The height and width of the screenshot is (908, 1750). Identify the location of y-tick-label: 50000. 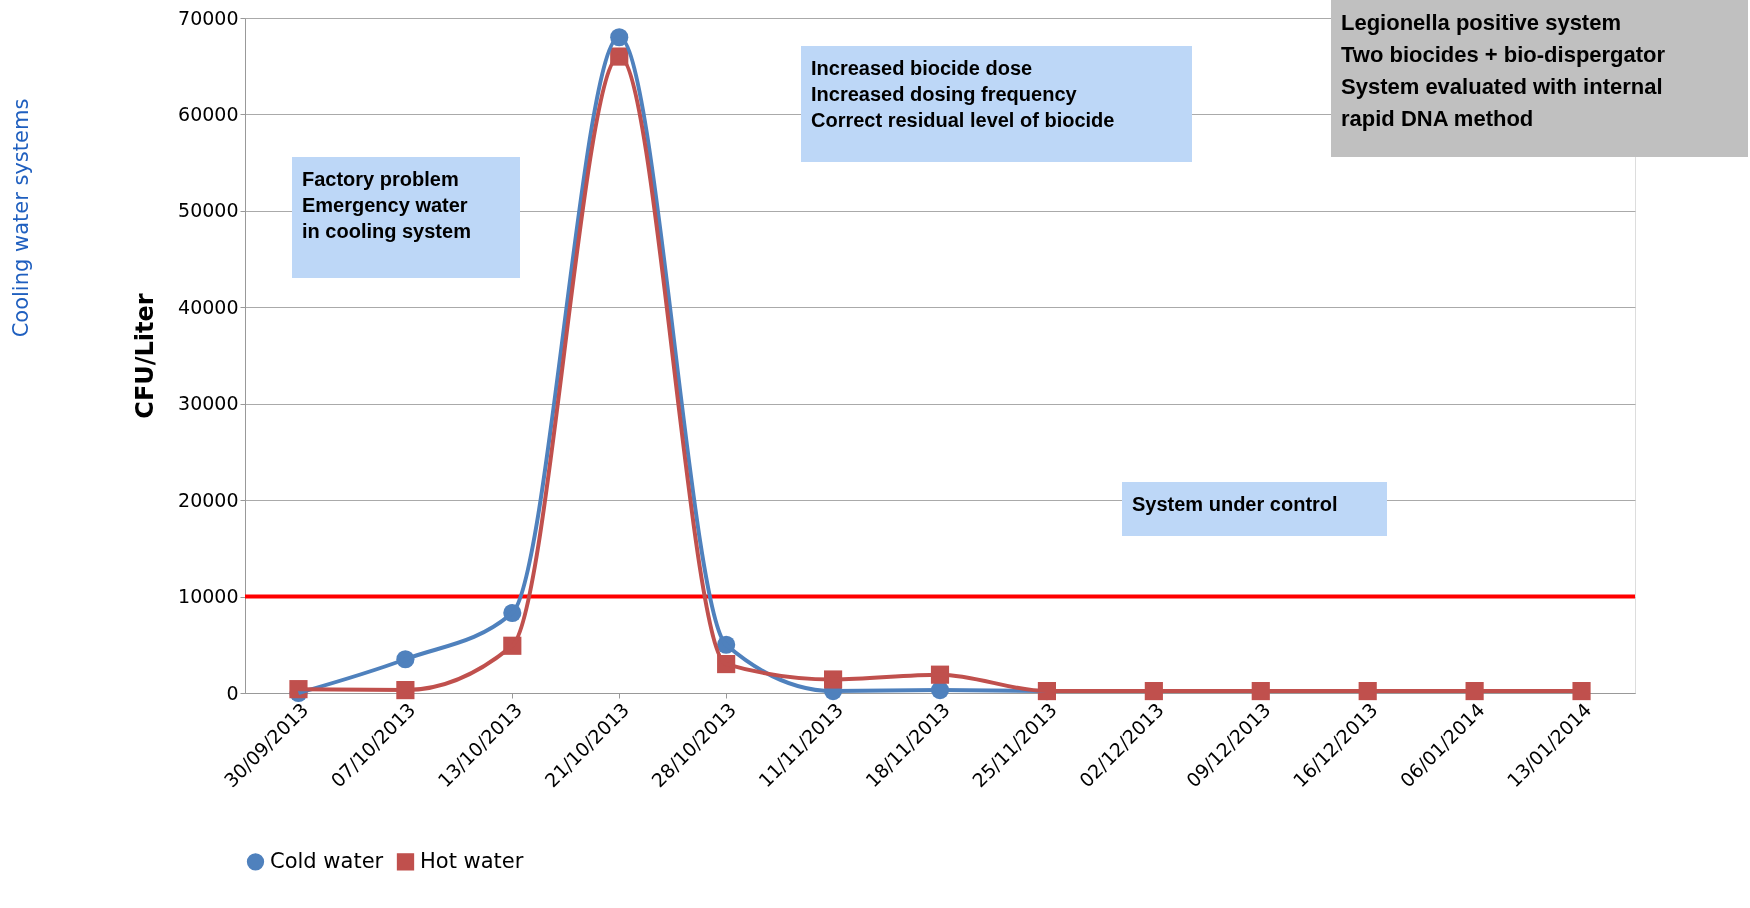
(208, 210).